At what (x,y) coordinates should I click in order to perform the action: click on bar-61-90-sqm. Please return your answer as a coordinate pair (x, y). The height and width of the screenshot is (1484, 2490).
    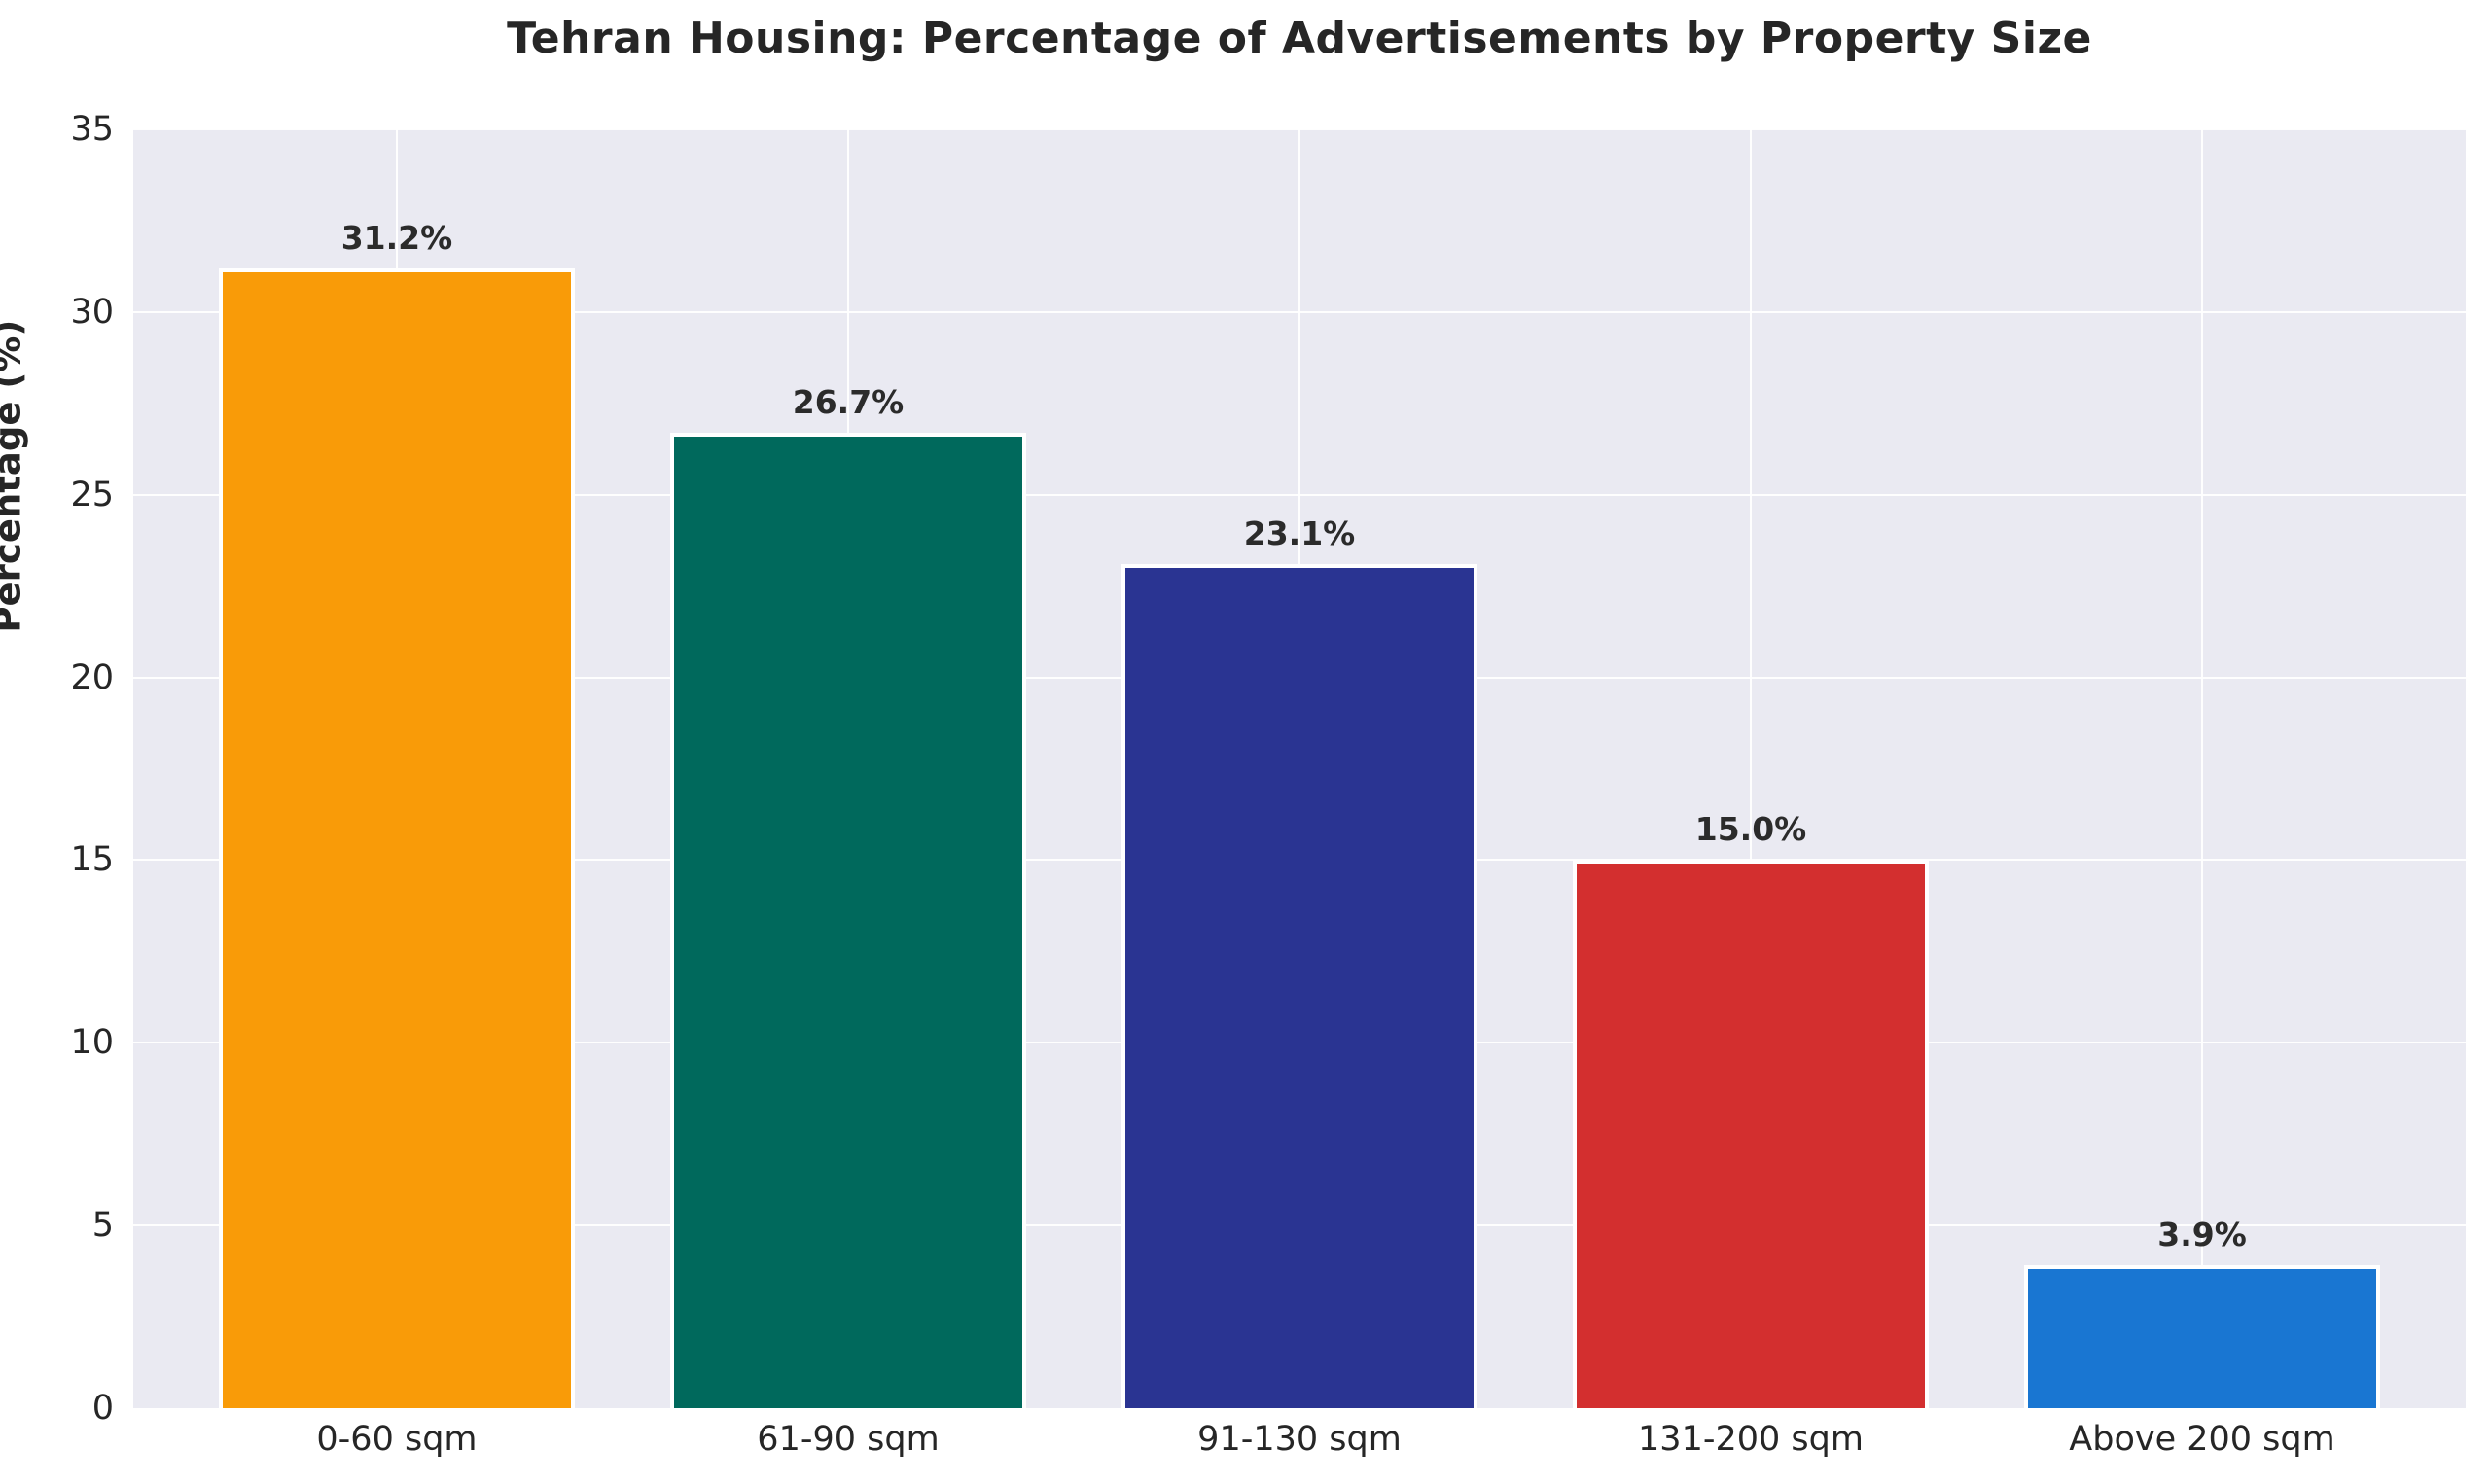
    Looking at the image, I should click on (848, 920).